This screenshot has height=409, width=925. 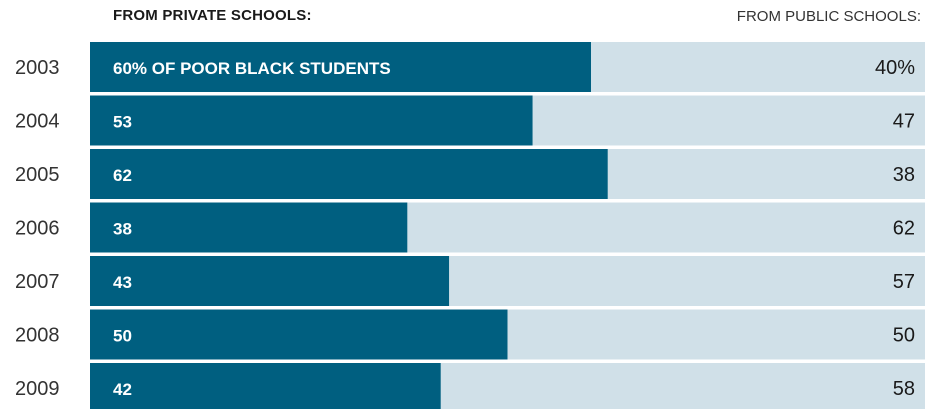 What do you see at coordinates (311, 120) in the screenshot?
I see `bar-private-2004` at bounding box center [311, 120].